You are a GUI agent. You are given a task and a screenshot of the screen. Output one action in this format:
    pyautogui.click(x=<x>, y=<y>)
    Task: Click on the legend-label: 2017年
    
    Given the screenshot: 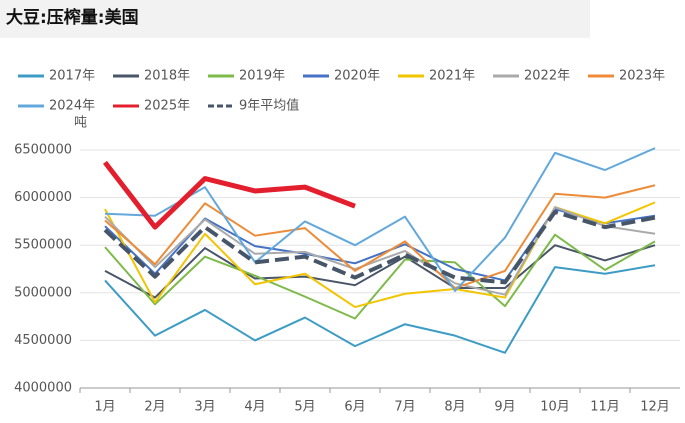 What is the action you would take?
    pyautogui.click(x=72, y=76)
    